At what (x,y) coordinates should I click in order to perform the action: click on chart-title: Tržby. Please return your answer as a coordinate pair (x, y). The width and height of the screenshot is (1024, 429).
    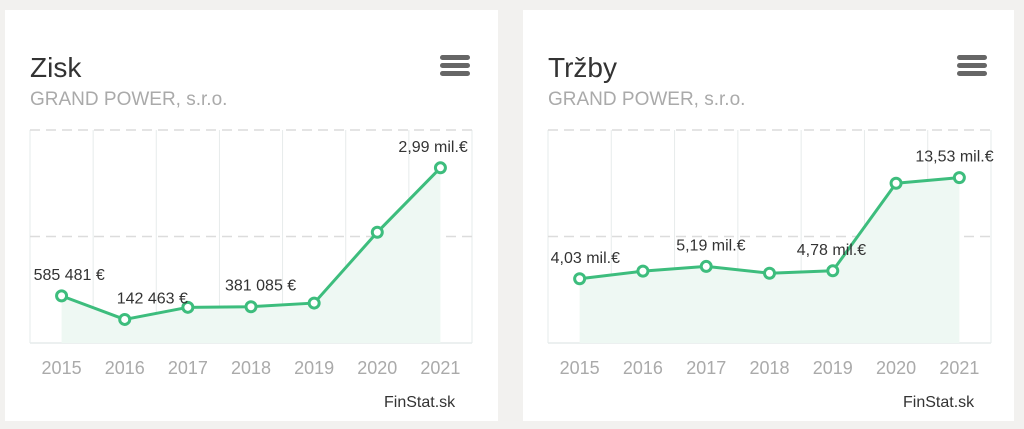
    Looking at the image, I should click on (582, 67).